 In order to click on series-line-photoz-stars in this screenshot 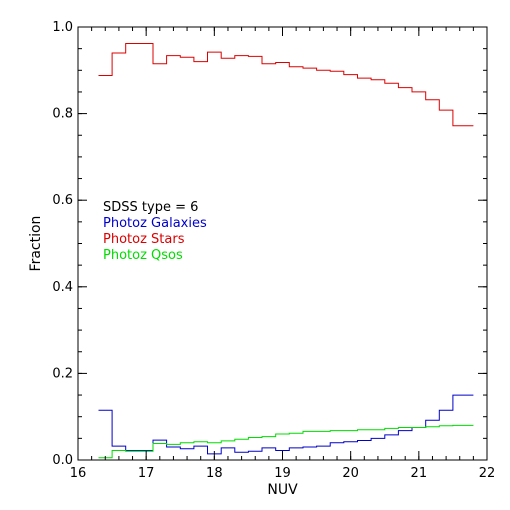, I will do `click(286, 85)`.